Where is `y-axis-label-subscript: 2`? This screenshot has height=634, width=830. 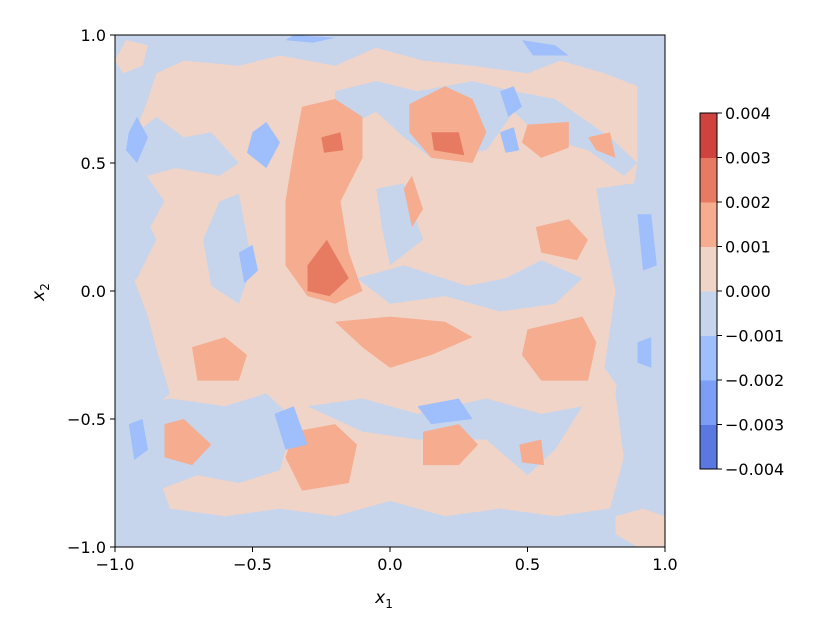 y-axis-label-subscript: 2 is located at coordinates (45, 287).